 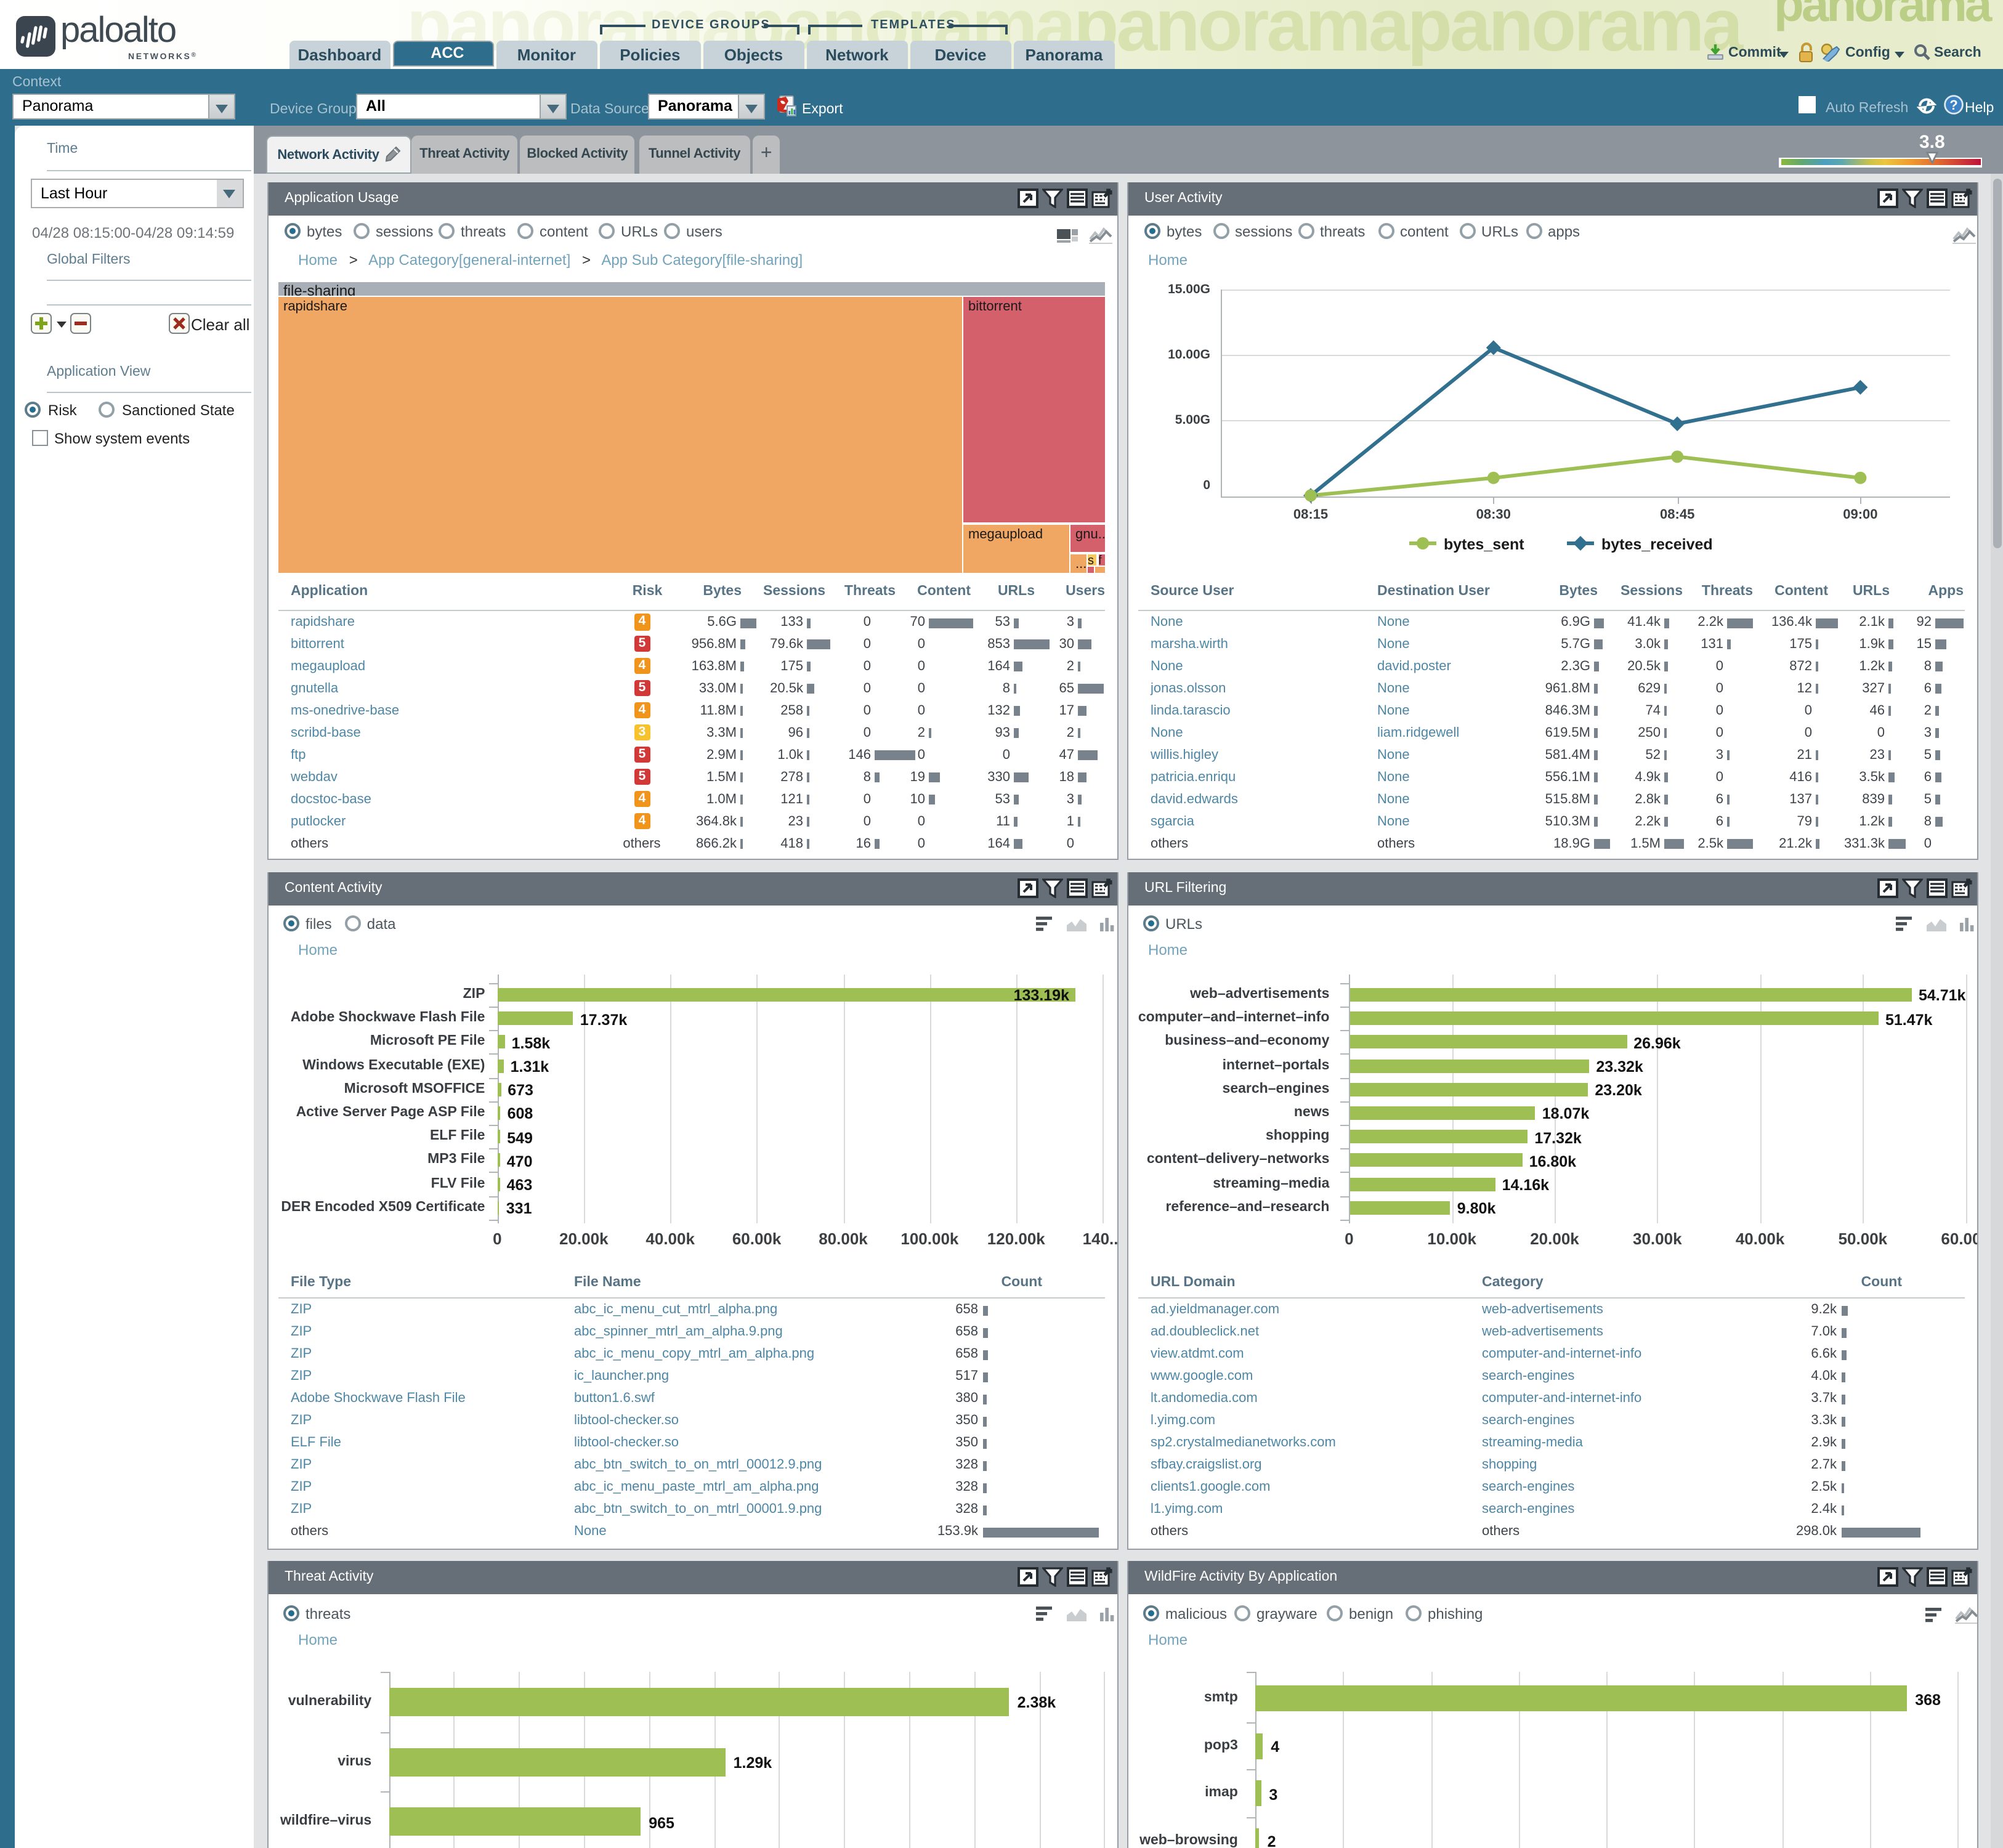 I want to click on svg-text: bytes_received, so click(x=1657, y=544).